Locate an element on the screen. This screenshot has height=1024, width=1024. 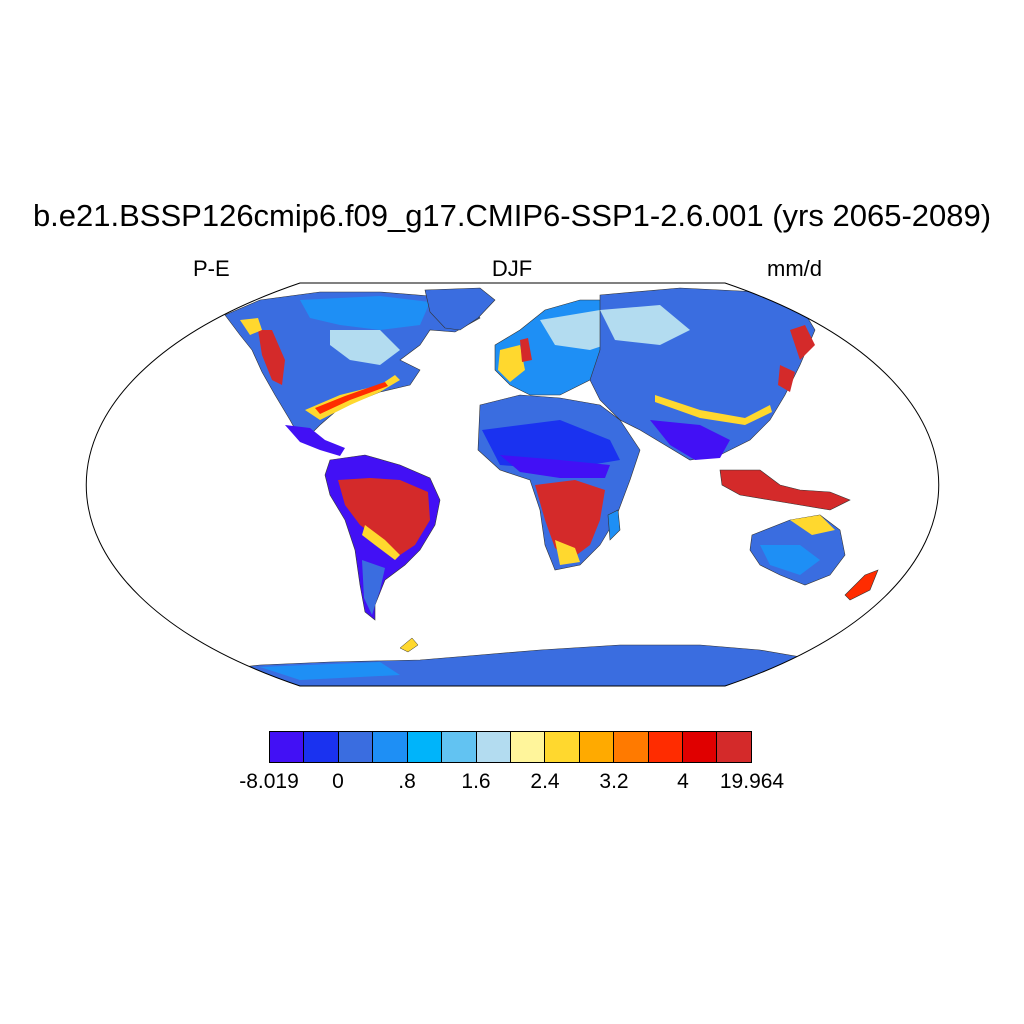
variable-label: P-E is located at coordinates (211, 268).